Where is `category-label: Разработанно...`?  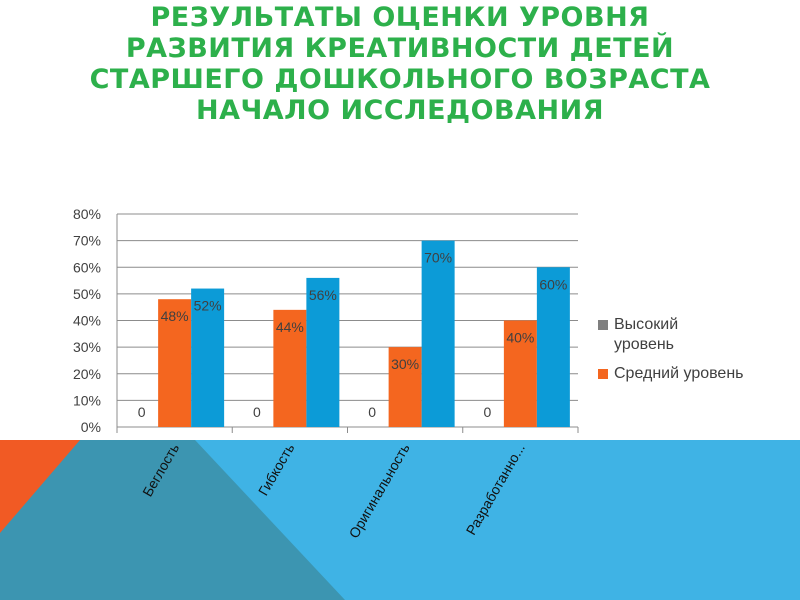 category-label: Разработанно... is located at coordinates (495, 489).